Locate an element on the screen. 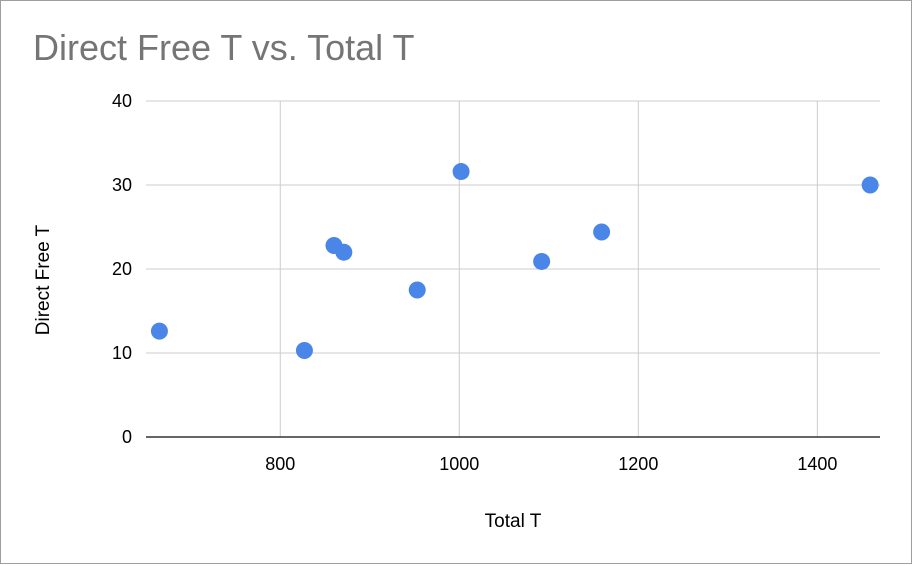 This screenshot has width=912, height=566. x-axis-title: Total T is located at coordinates (513, 521).